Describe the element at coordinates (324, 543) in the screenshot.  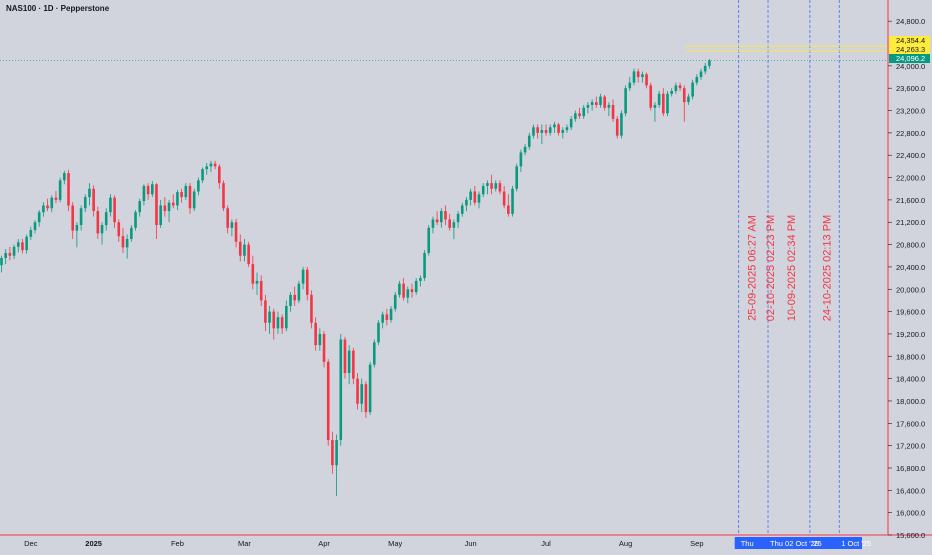
I see `x-tick-label: Apr` at that location.